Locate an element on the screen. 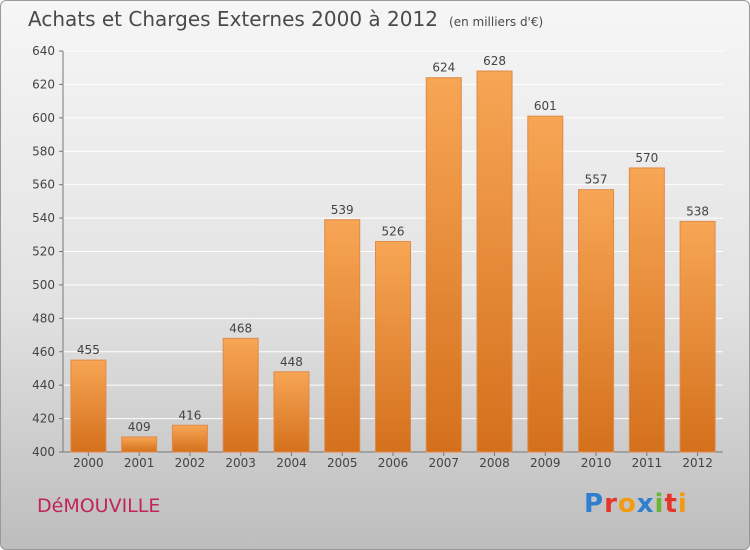 The height and width of the screenshot is (550, 750). unit-note: (en milliers d'€) is located at coordinates (496, 22).